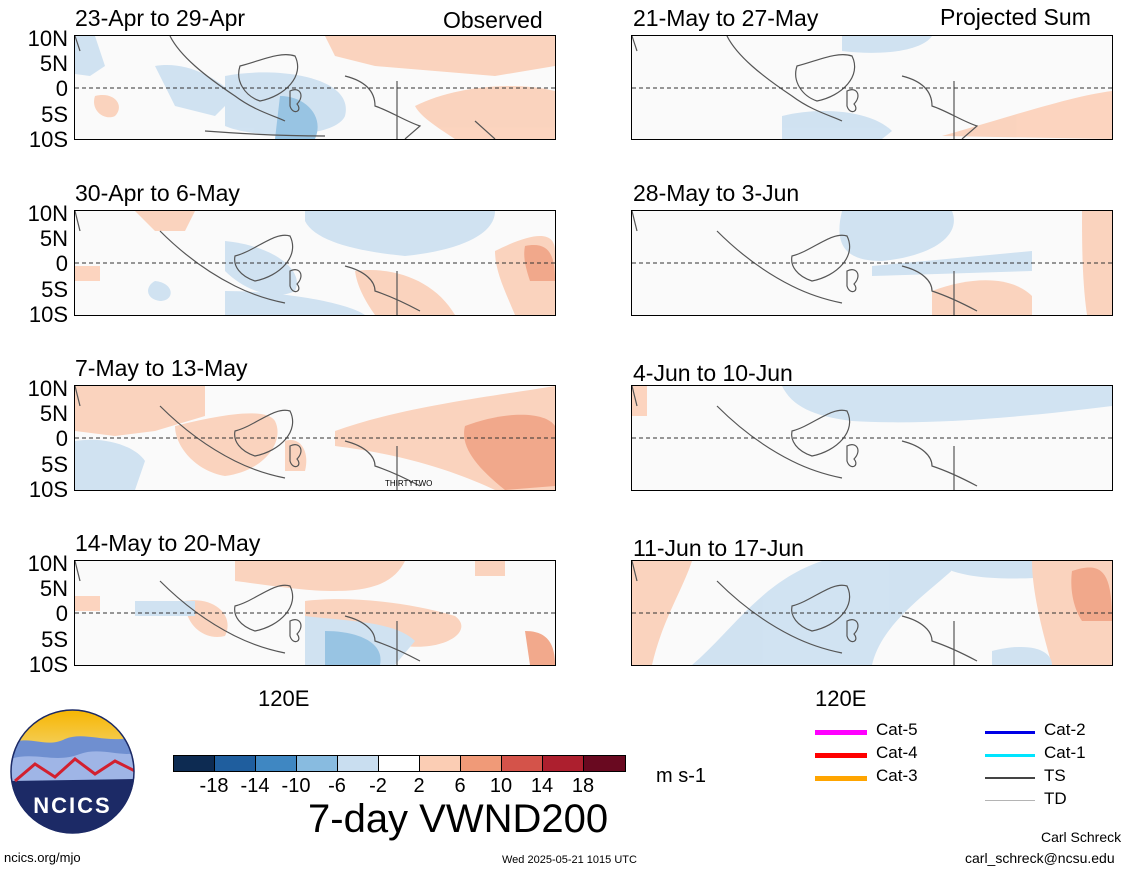 The height and width of the screenshot is (873, 1135). Describe the element at coordinates (458, 819) in the screenshot. I see `chart-title: 7-day VWND200` at that location.